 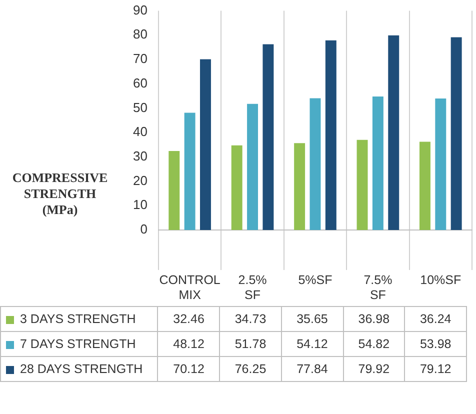 I want to click on data-label: 34.73, so click(x=251, y=319).